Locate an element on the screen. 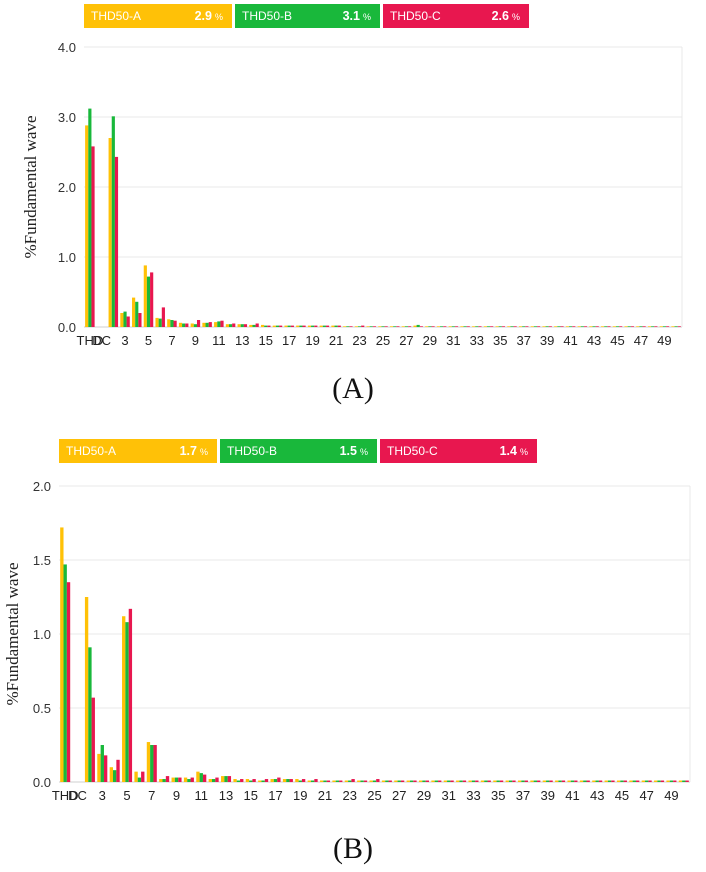  legend-a: THD50-A 2.9% THD50-B 3.1% THD50-C 2.6% is located at coordinates (306, 16).